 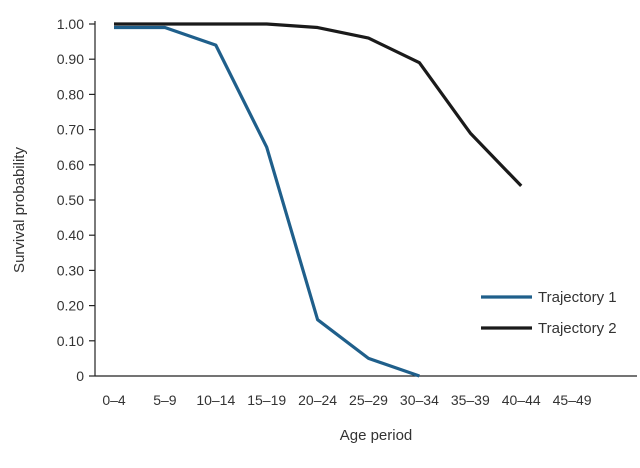 What do you see at coordinates (70, 130) in the screenshot?
I see `y-tick-label: 0.70` at bounding box center [70, 130].